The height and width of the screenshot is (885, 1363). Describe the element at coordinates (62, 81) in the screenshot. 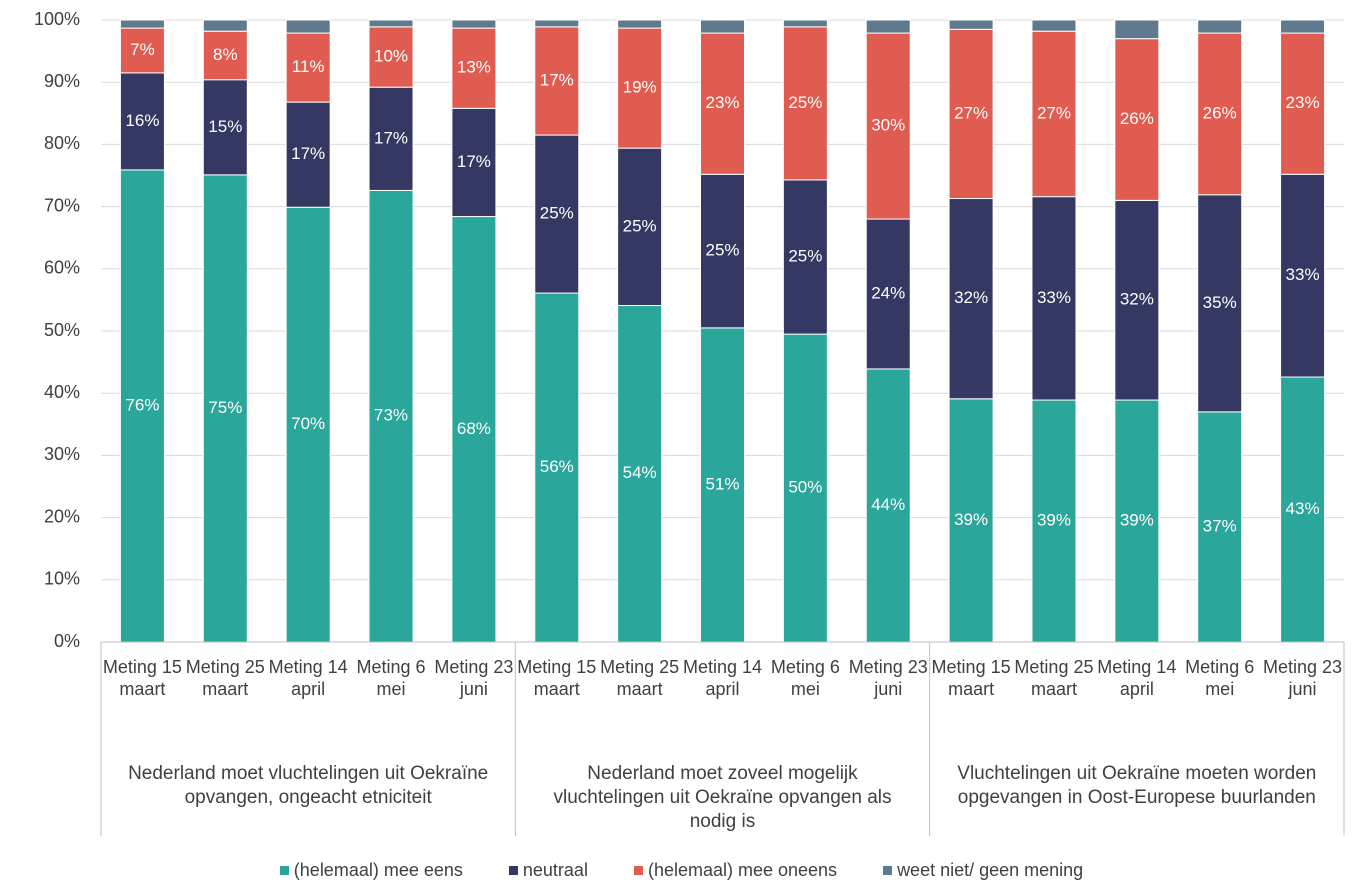

I see `y-tick-label: 90%` at that location.